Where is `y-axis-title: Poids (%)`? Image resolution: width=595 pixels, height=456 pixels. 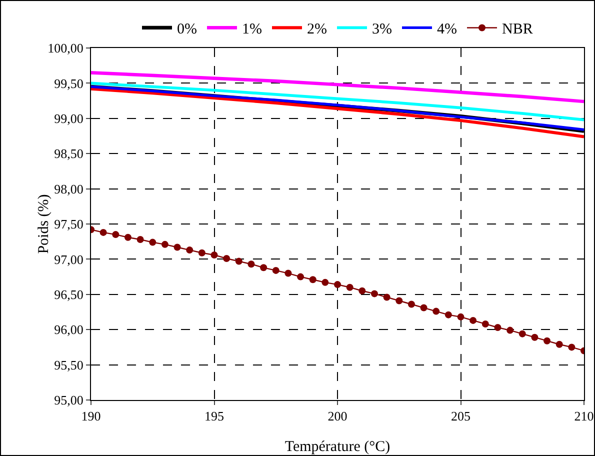 y-axis-title: Poids (%) is located at coordinates (44, 224).